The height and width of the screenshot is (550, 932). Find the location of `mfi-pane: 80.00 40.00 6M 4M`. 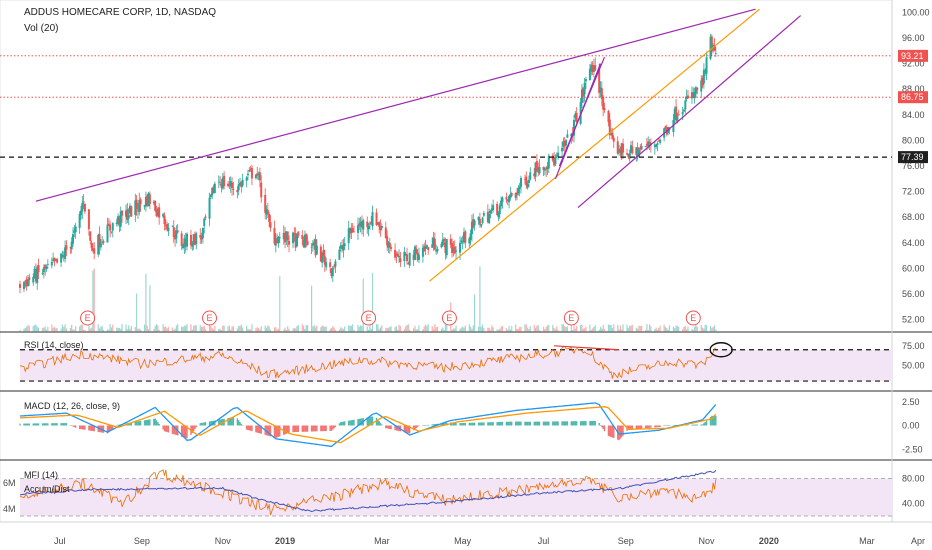

mfi-pane: 80.00 40.00 6M 4M is located at coordinates (464, 493).